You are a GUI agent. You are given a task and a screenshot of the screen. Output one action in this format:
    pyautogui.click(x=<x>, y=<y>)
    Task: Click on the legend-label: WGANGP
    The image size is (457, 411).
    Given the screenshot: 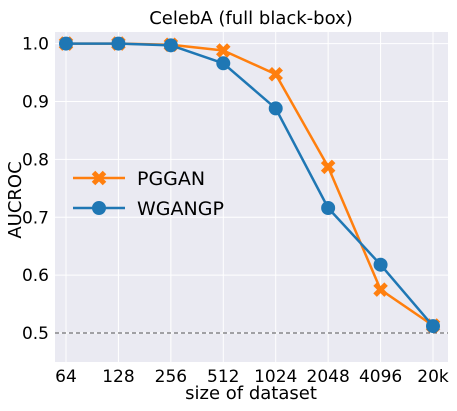 What is the action you would take?
    pyautogui.click(x=180, y=209)
    